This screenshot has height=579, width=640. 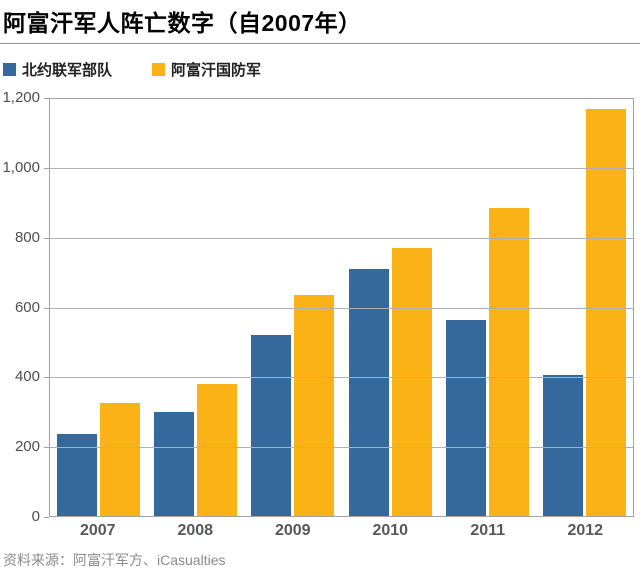 What do you see at coordinates (182, 23) in the screenshot?
I see `page-title: 阿富汗军人阵亡数字（自2007年）` at bounding box center [182, 23].